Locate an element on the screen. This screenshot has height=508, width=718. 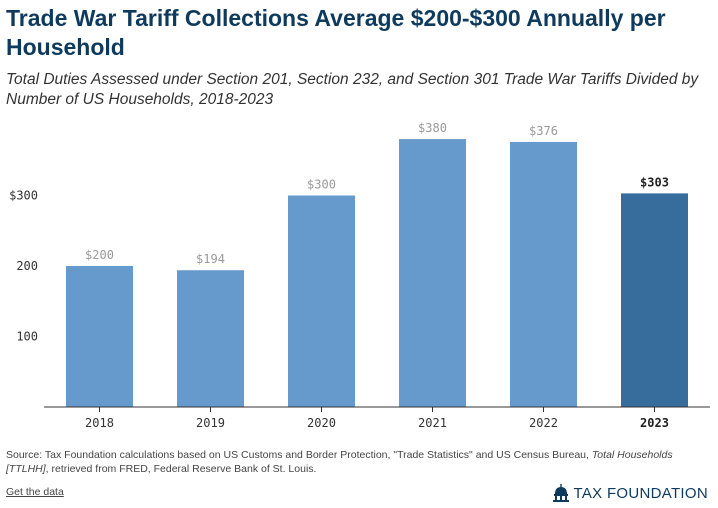
x-tick-label: 2019 is located at coordinates (210, 423).